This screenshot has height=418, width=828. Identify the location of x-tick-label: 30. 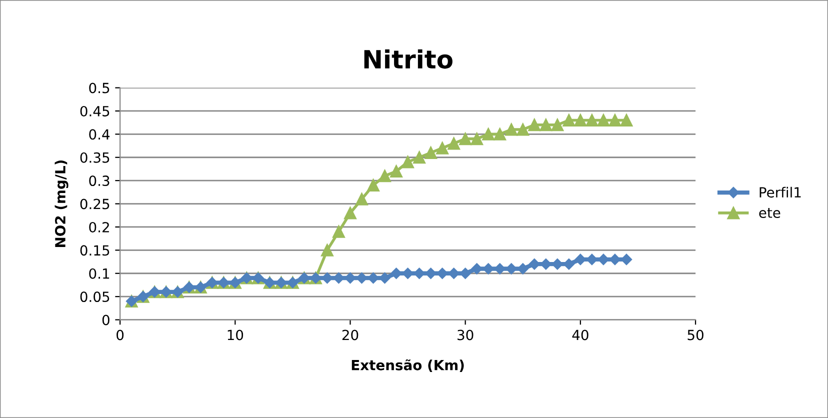
(466, 335).